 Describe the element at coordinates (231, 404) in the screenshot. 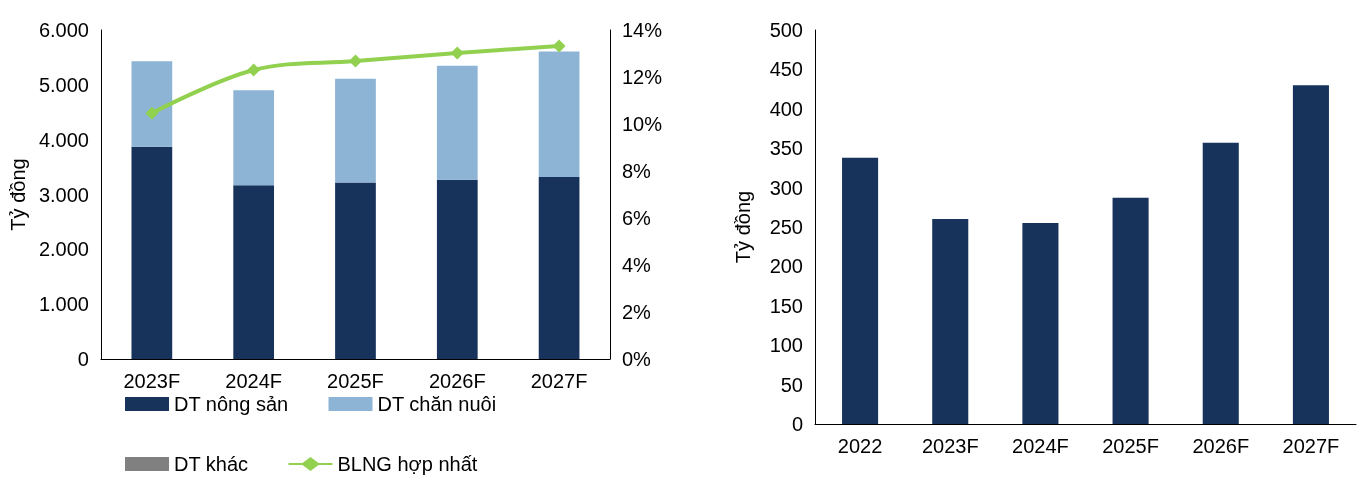

I see `legend-label: DT nông sản` at that location.